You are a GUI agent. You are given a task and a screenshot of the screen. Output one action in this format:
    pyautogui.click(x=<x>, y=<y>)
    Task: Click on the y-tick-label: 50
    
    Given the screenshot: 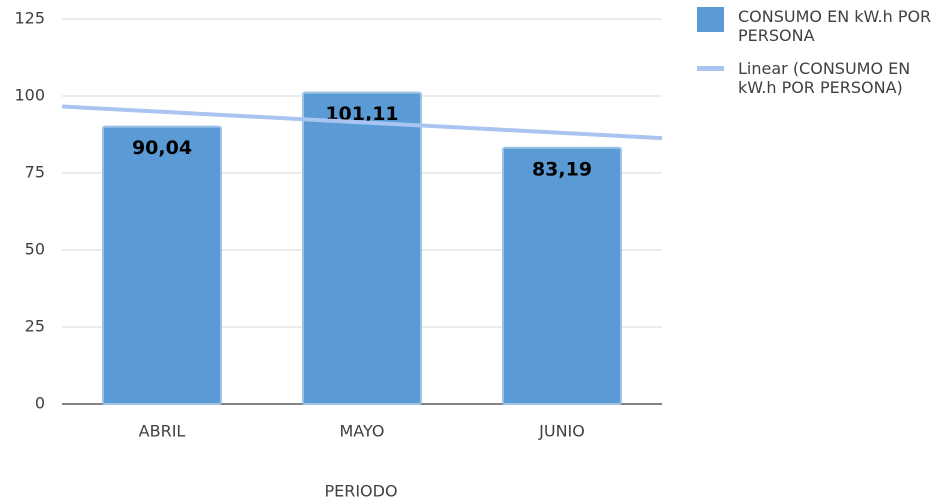 What is the action you would take?
    pyautogui.click(x=35, y=249)
    